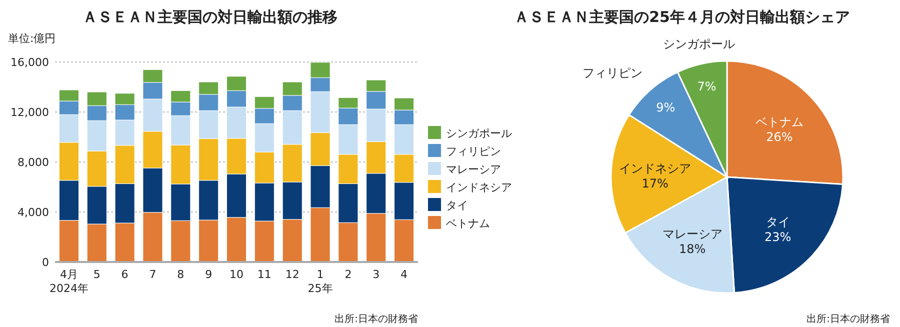 The height and width of the screenshot is (327, 900). I want to click on data-label: 7%, so click(706, 86).